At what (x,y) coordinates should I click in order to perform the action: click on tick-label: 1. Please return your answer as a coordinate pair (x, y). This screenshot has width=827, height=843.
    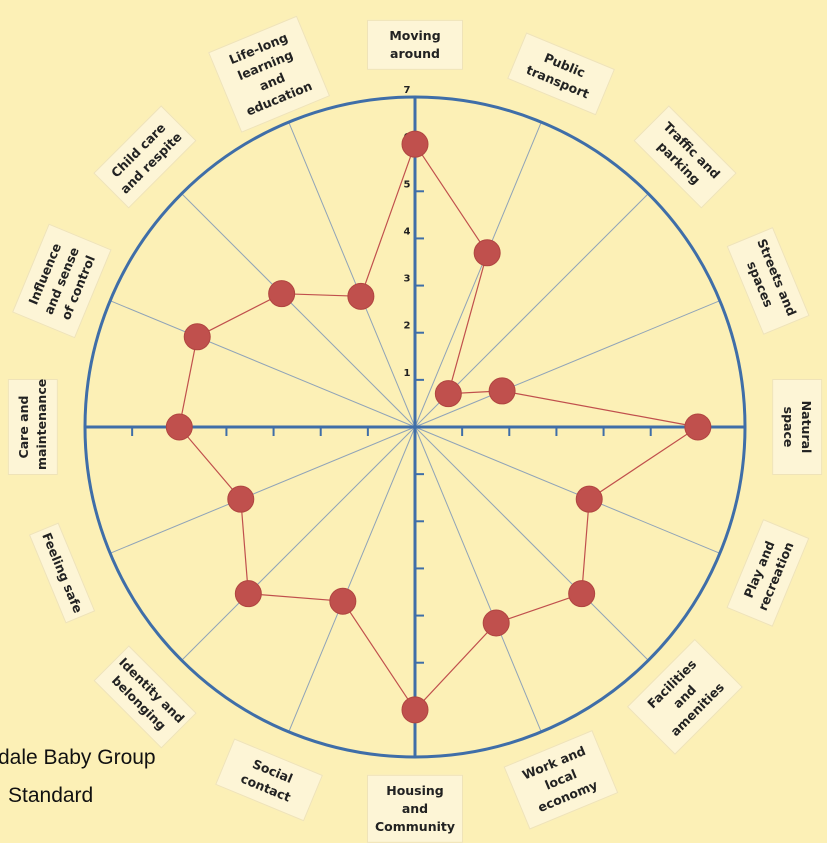
    Looking at the image, I should click on (407, 373).